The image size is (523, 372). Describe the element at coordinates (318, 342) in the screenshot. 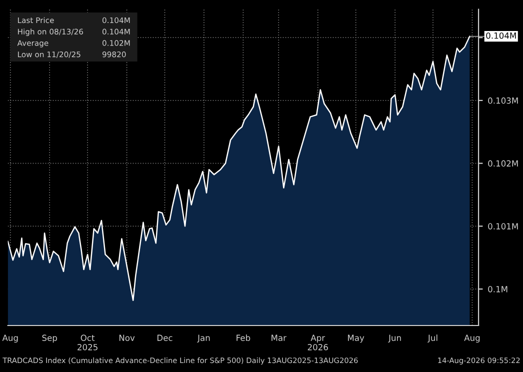

I see `x-tick-label: Apr 2026` at that location.